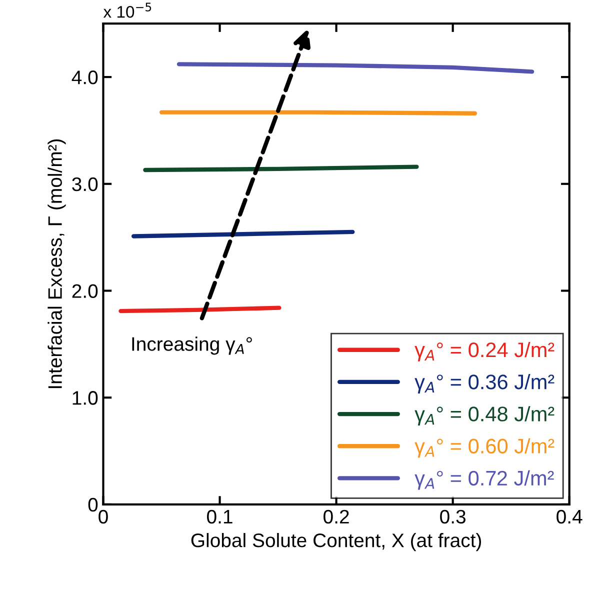  Describe the element at coordinates (85, 398) in the screenshot. I see `y-tick-label: 1.0` at that location.